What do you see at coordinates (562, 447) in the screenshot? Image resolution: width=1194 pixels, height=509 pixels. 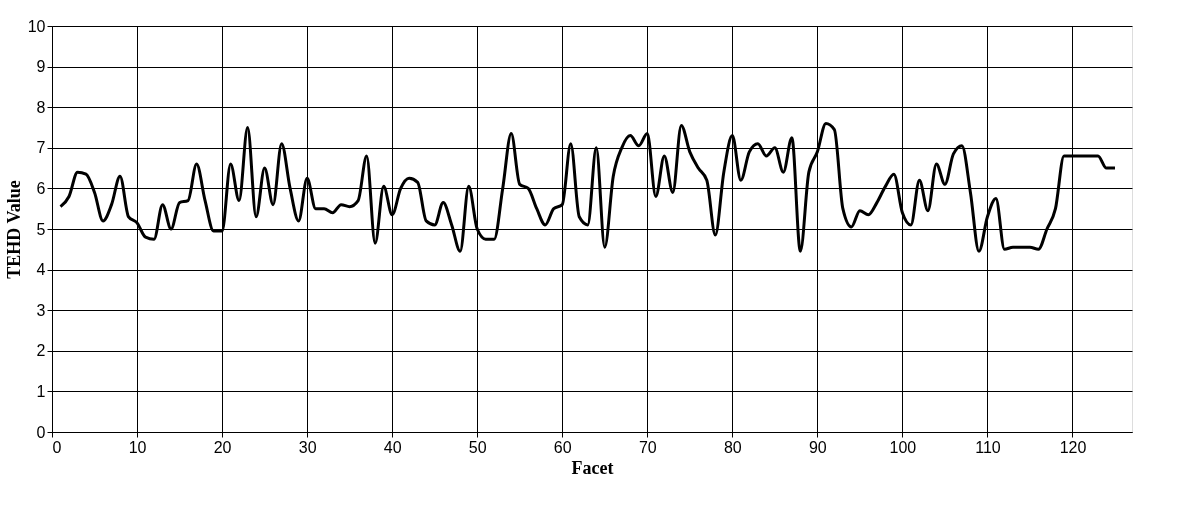 I see `x-tick-label: 60` at bounding box center [562, 447].